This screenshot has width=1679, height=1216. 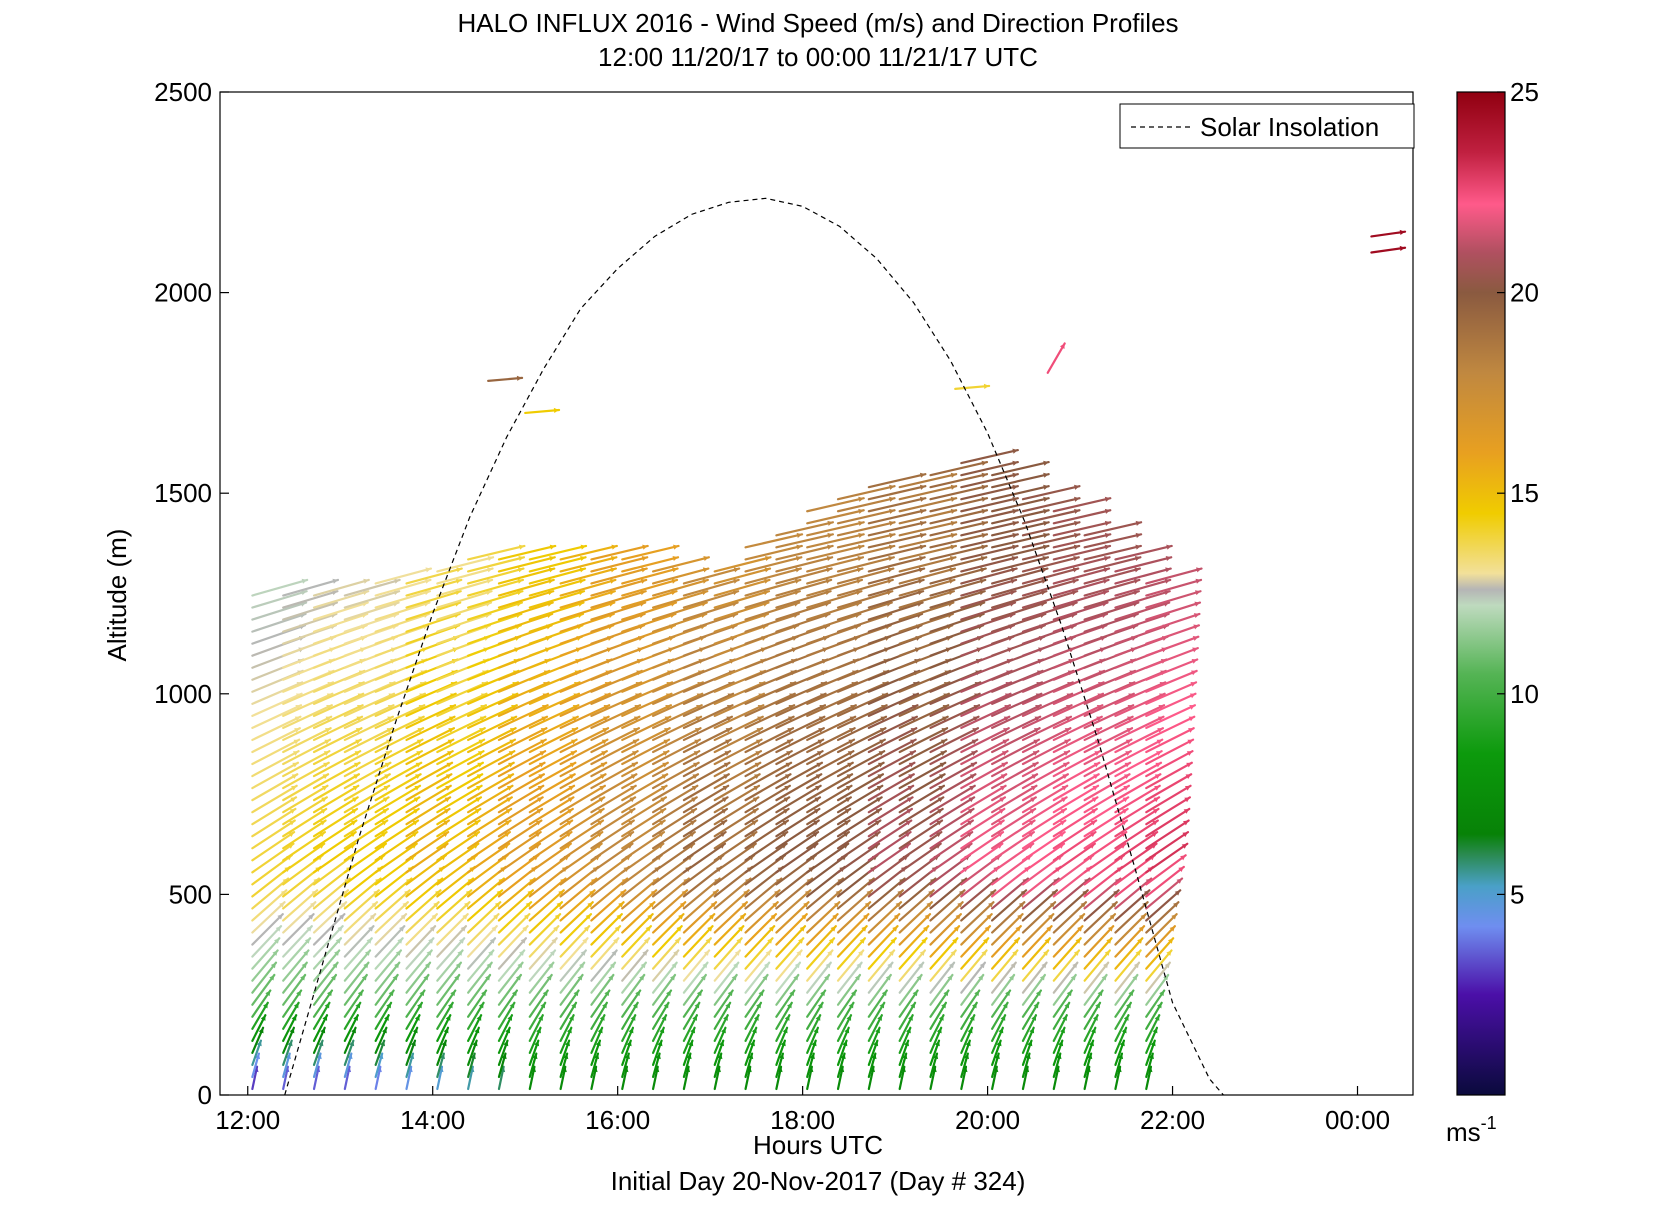 I want to click on x-tick-label: 12:00, so click(x=247, y=1120).